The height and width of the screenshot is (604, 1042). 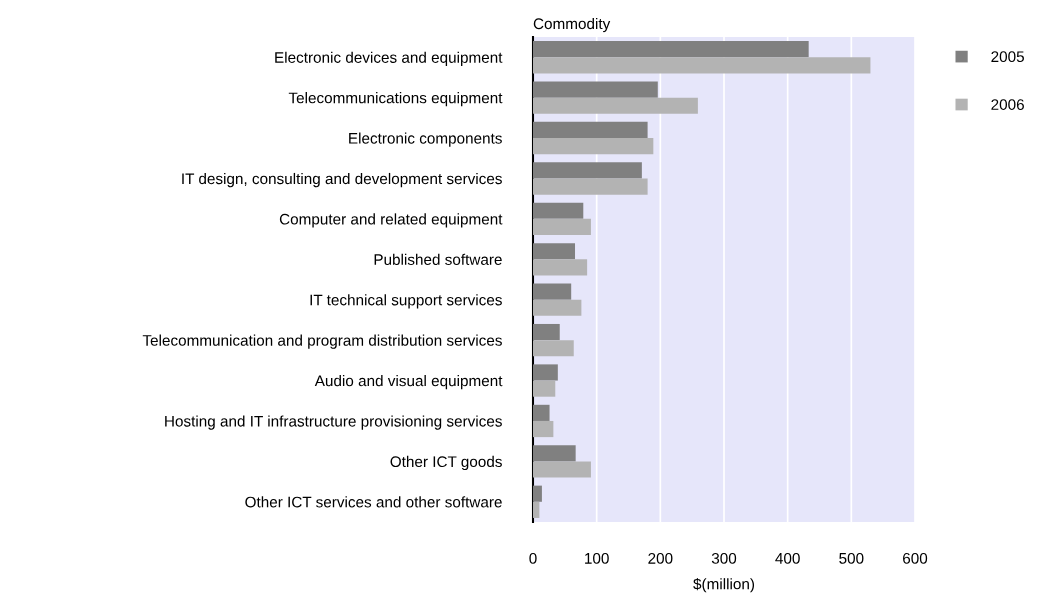 I want to click on x-tick-label: 100, so click(x=597, y=558).